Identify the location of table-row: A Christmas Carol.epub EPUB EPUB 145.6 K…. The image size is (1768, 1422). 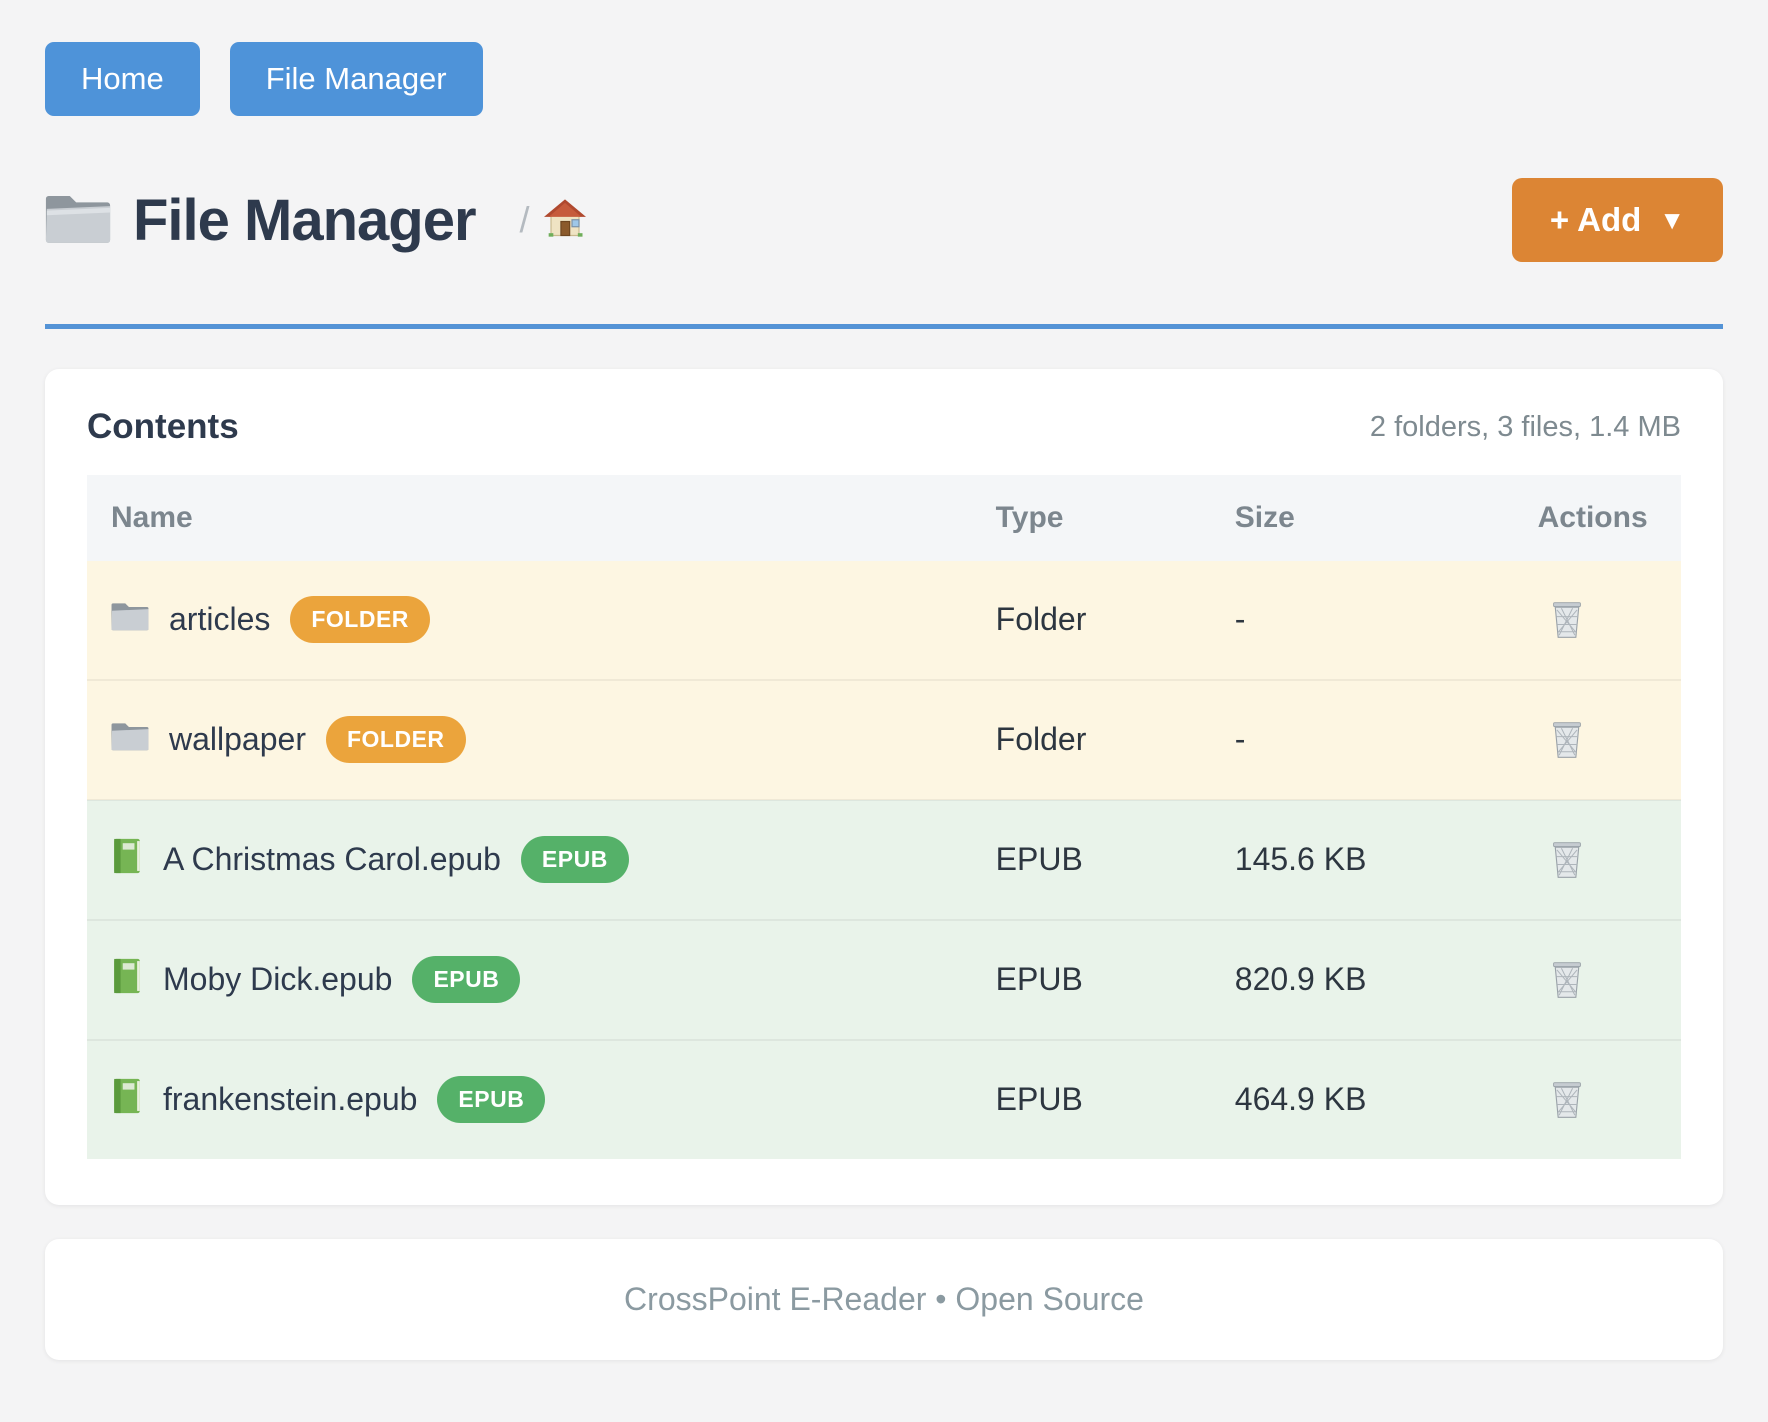
(884, 859).